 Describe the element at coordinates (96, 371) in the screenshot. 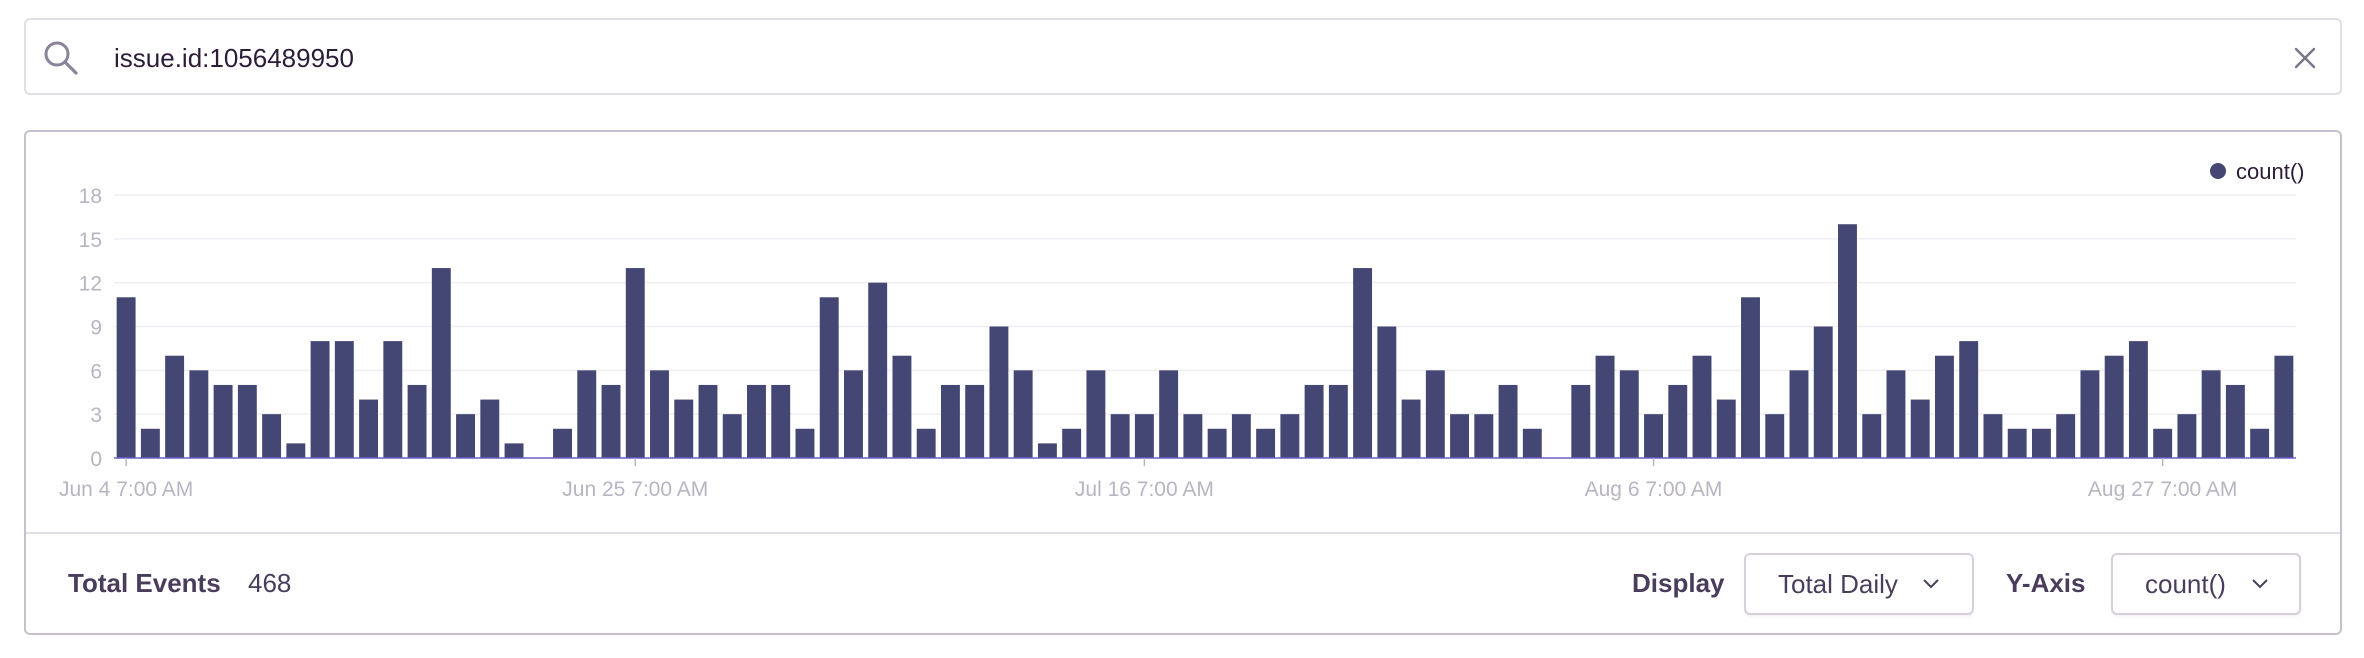

I see `y-tick-label: 6` at that location.